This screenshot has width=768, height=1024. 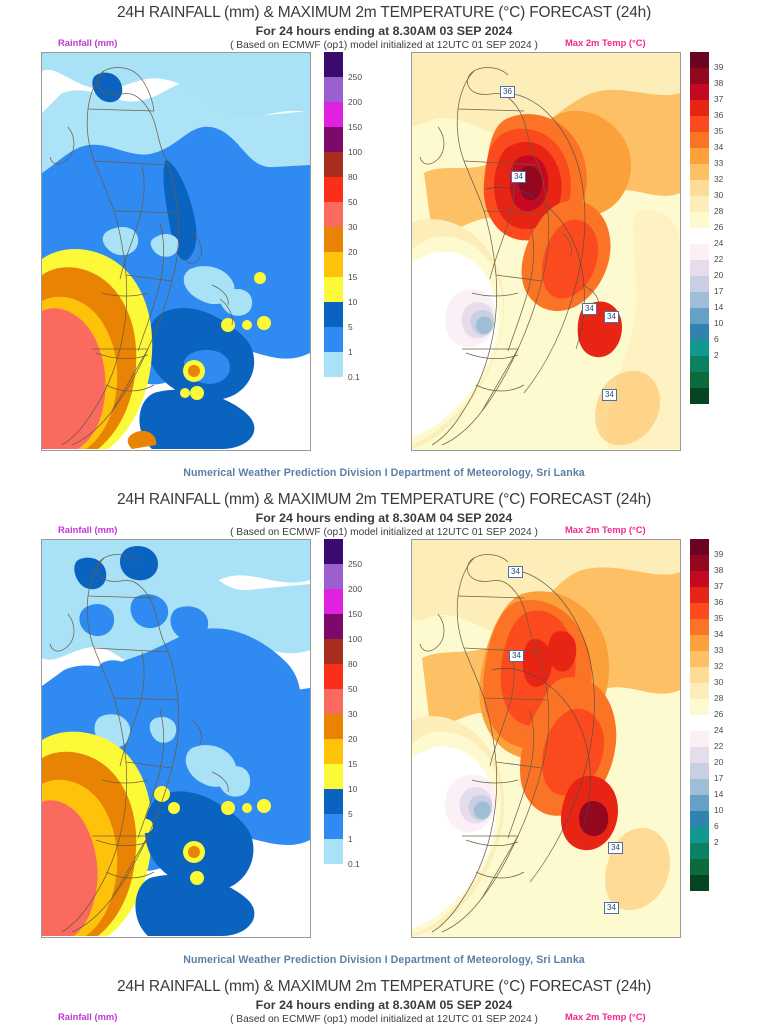 What do you see at coordinates (719, 115) in the screenshot?
I see `colorbar-tick-label: 36` at bounding box center [719, 115].